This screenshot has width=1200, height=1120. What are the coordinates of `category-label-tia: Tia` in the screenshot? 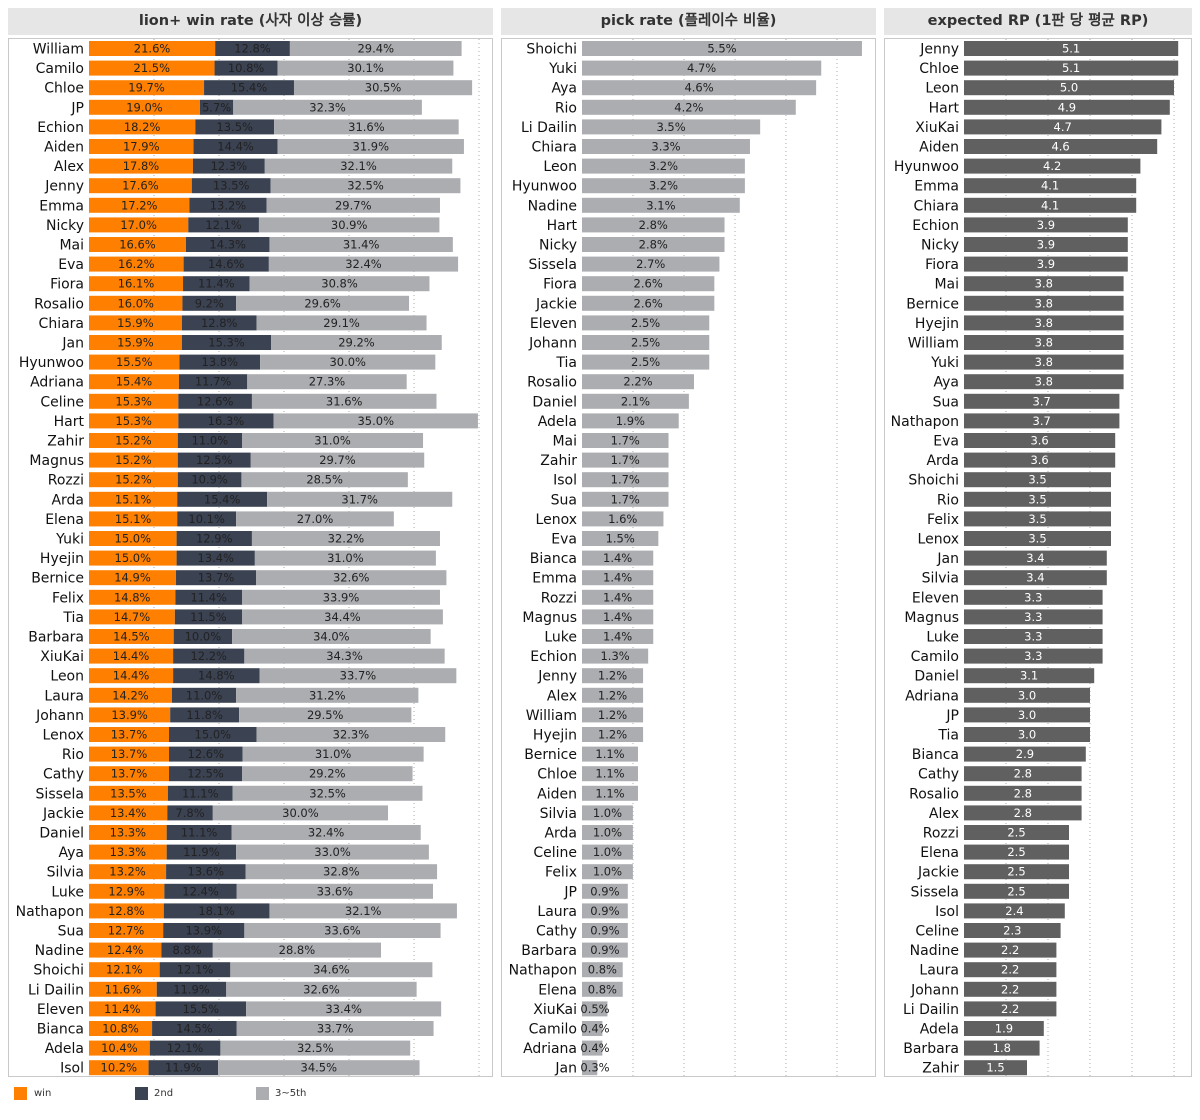 It's located at (73, 618).